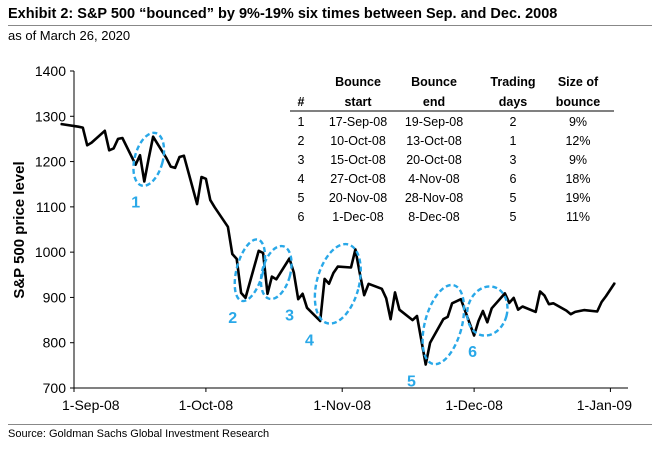 This screenshot has height=452, width=660. What do you see at coordinates (434, 160) in the screenshot?
I see `table-cell: 20-Oct-08` at bounding box center [434, 160].